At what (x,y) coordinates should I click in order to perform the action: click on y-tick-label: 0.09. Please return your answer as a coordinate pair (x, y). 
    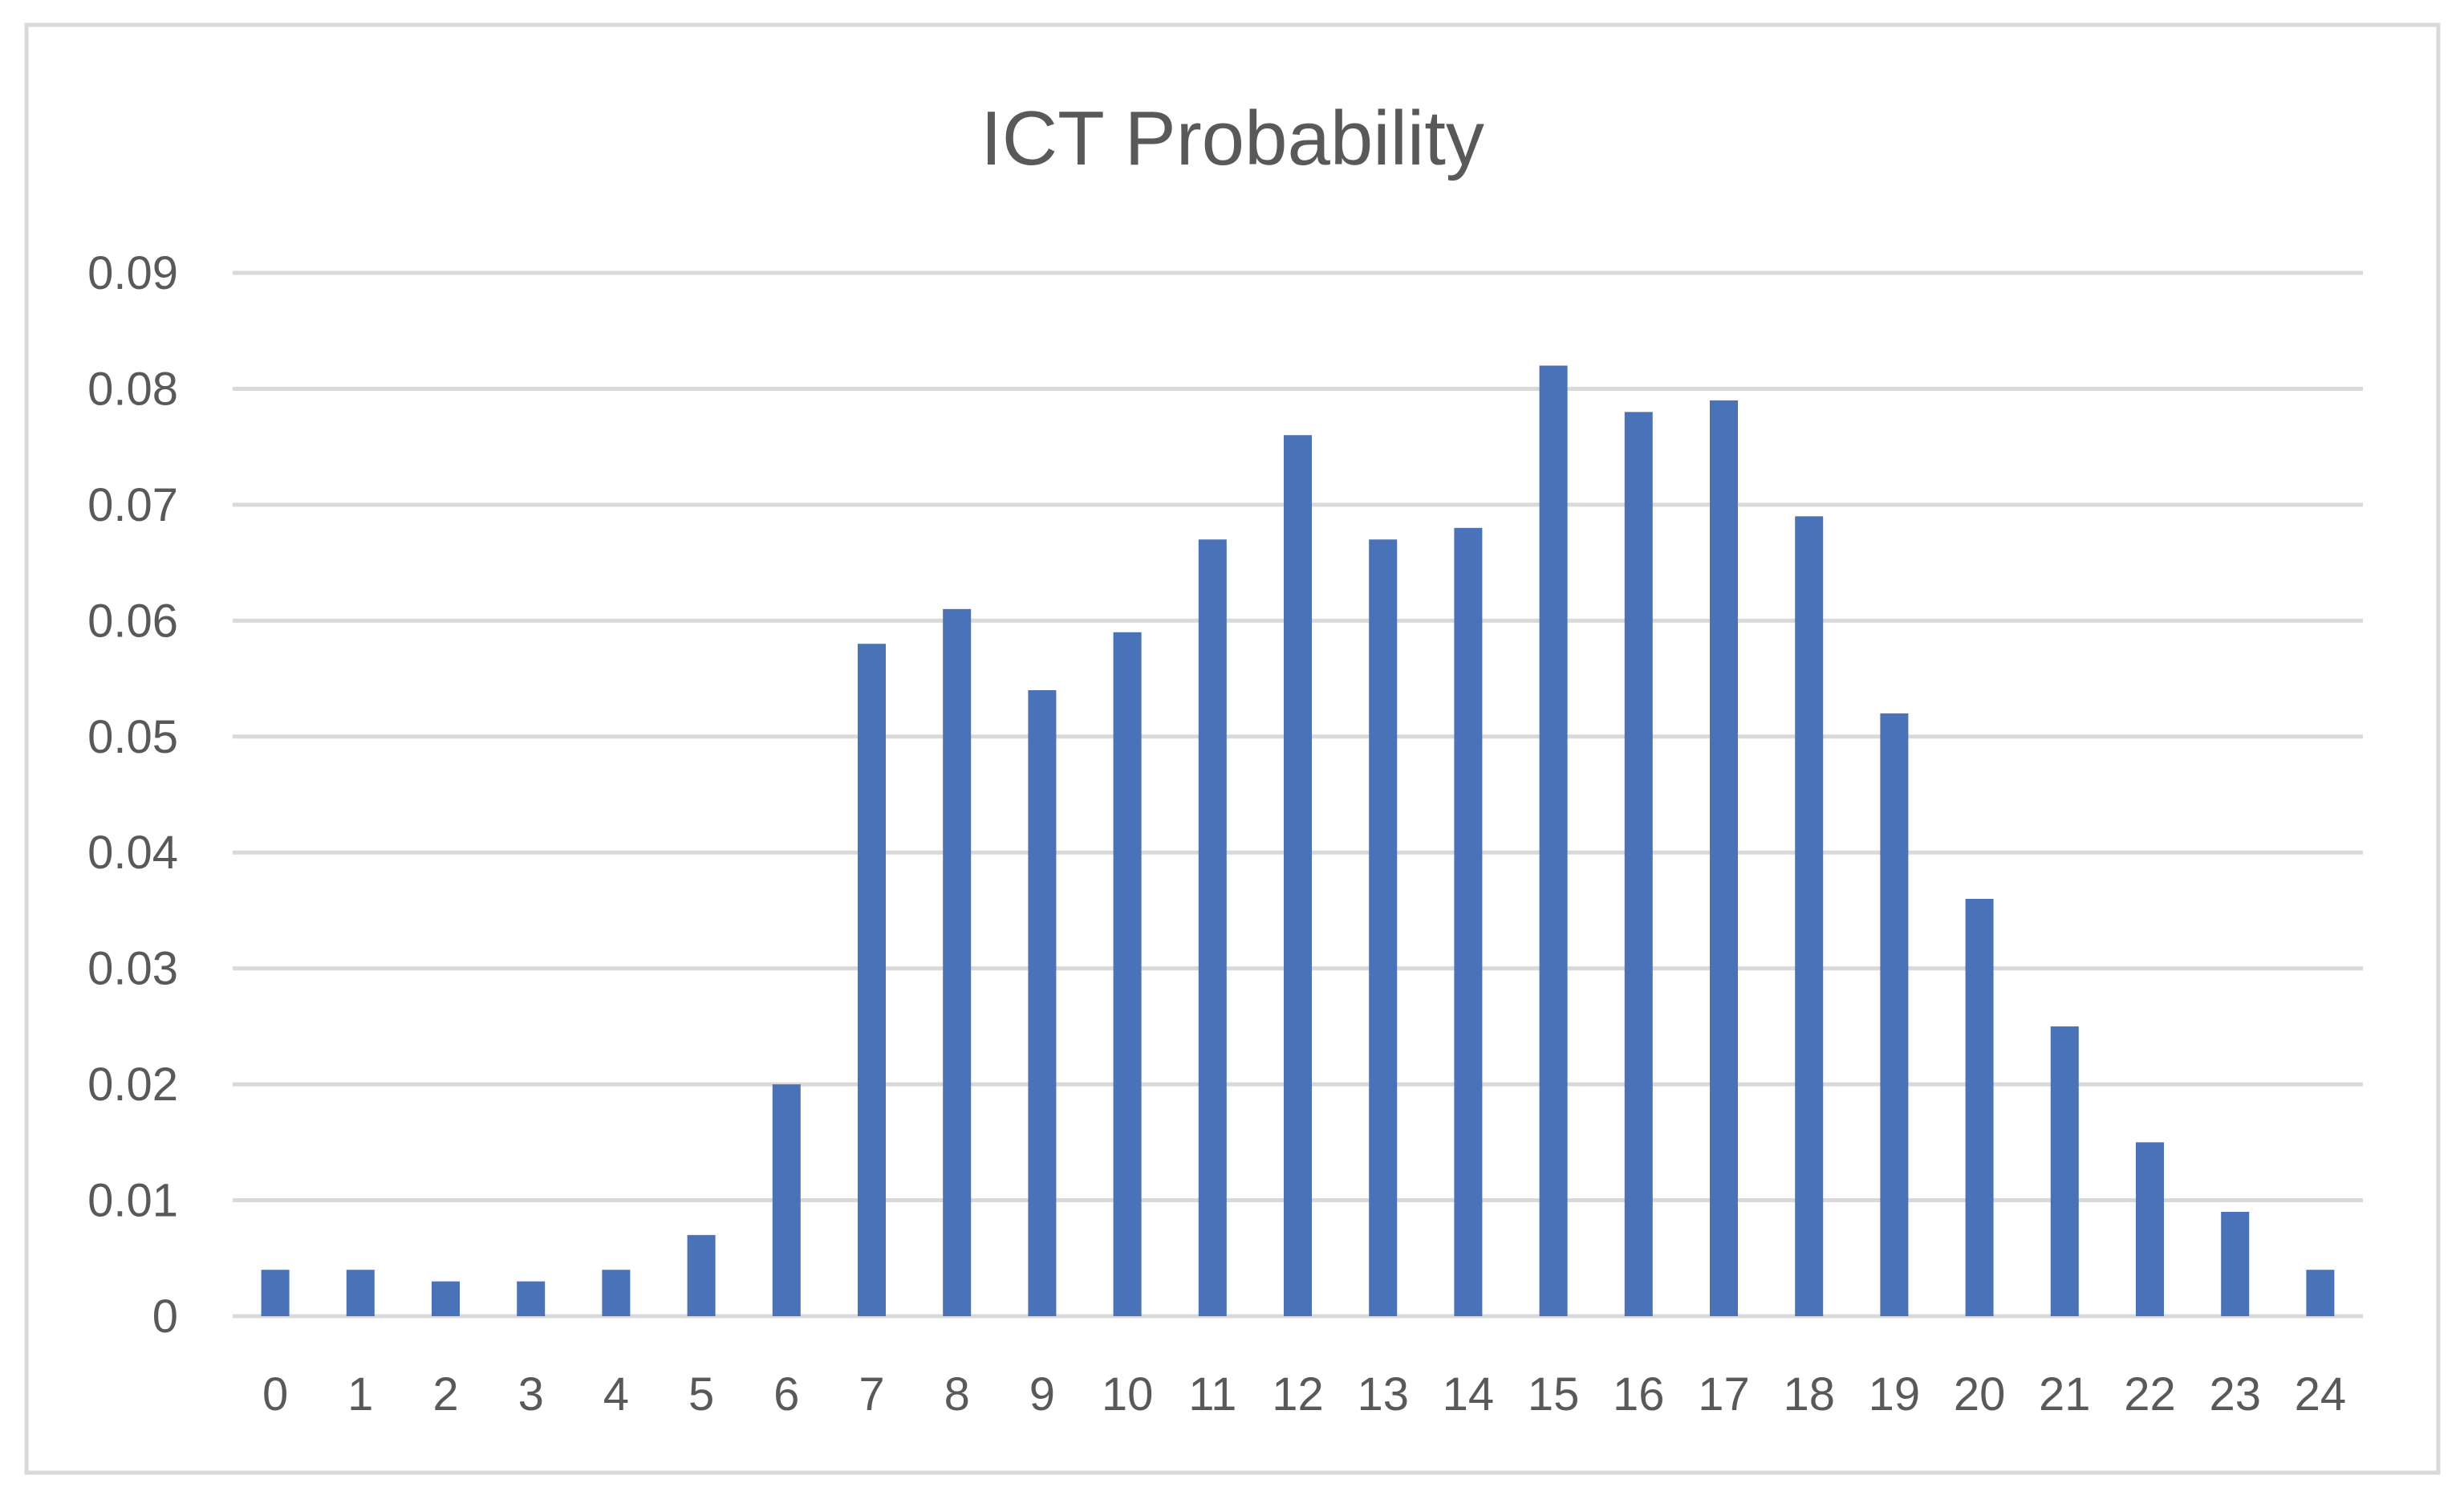
    Looking at the image, I should click on (132, 273).